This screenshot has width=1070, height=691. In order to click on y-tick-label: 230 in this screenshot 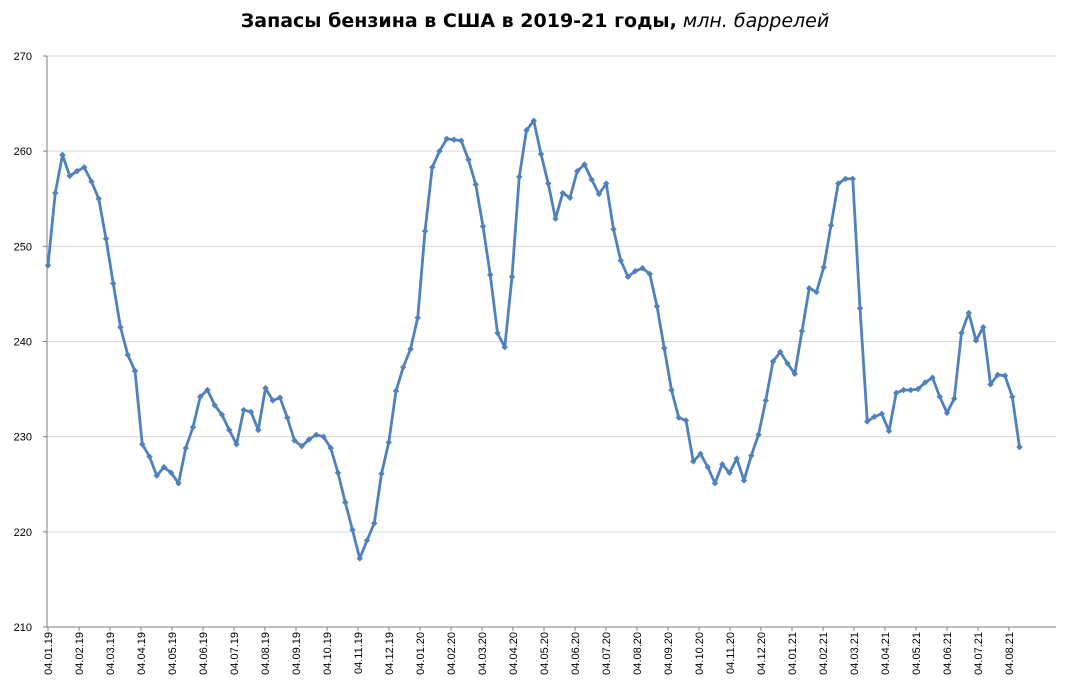, I will do `click(23, 438)`.